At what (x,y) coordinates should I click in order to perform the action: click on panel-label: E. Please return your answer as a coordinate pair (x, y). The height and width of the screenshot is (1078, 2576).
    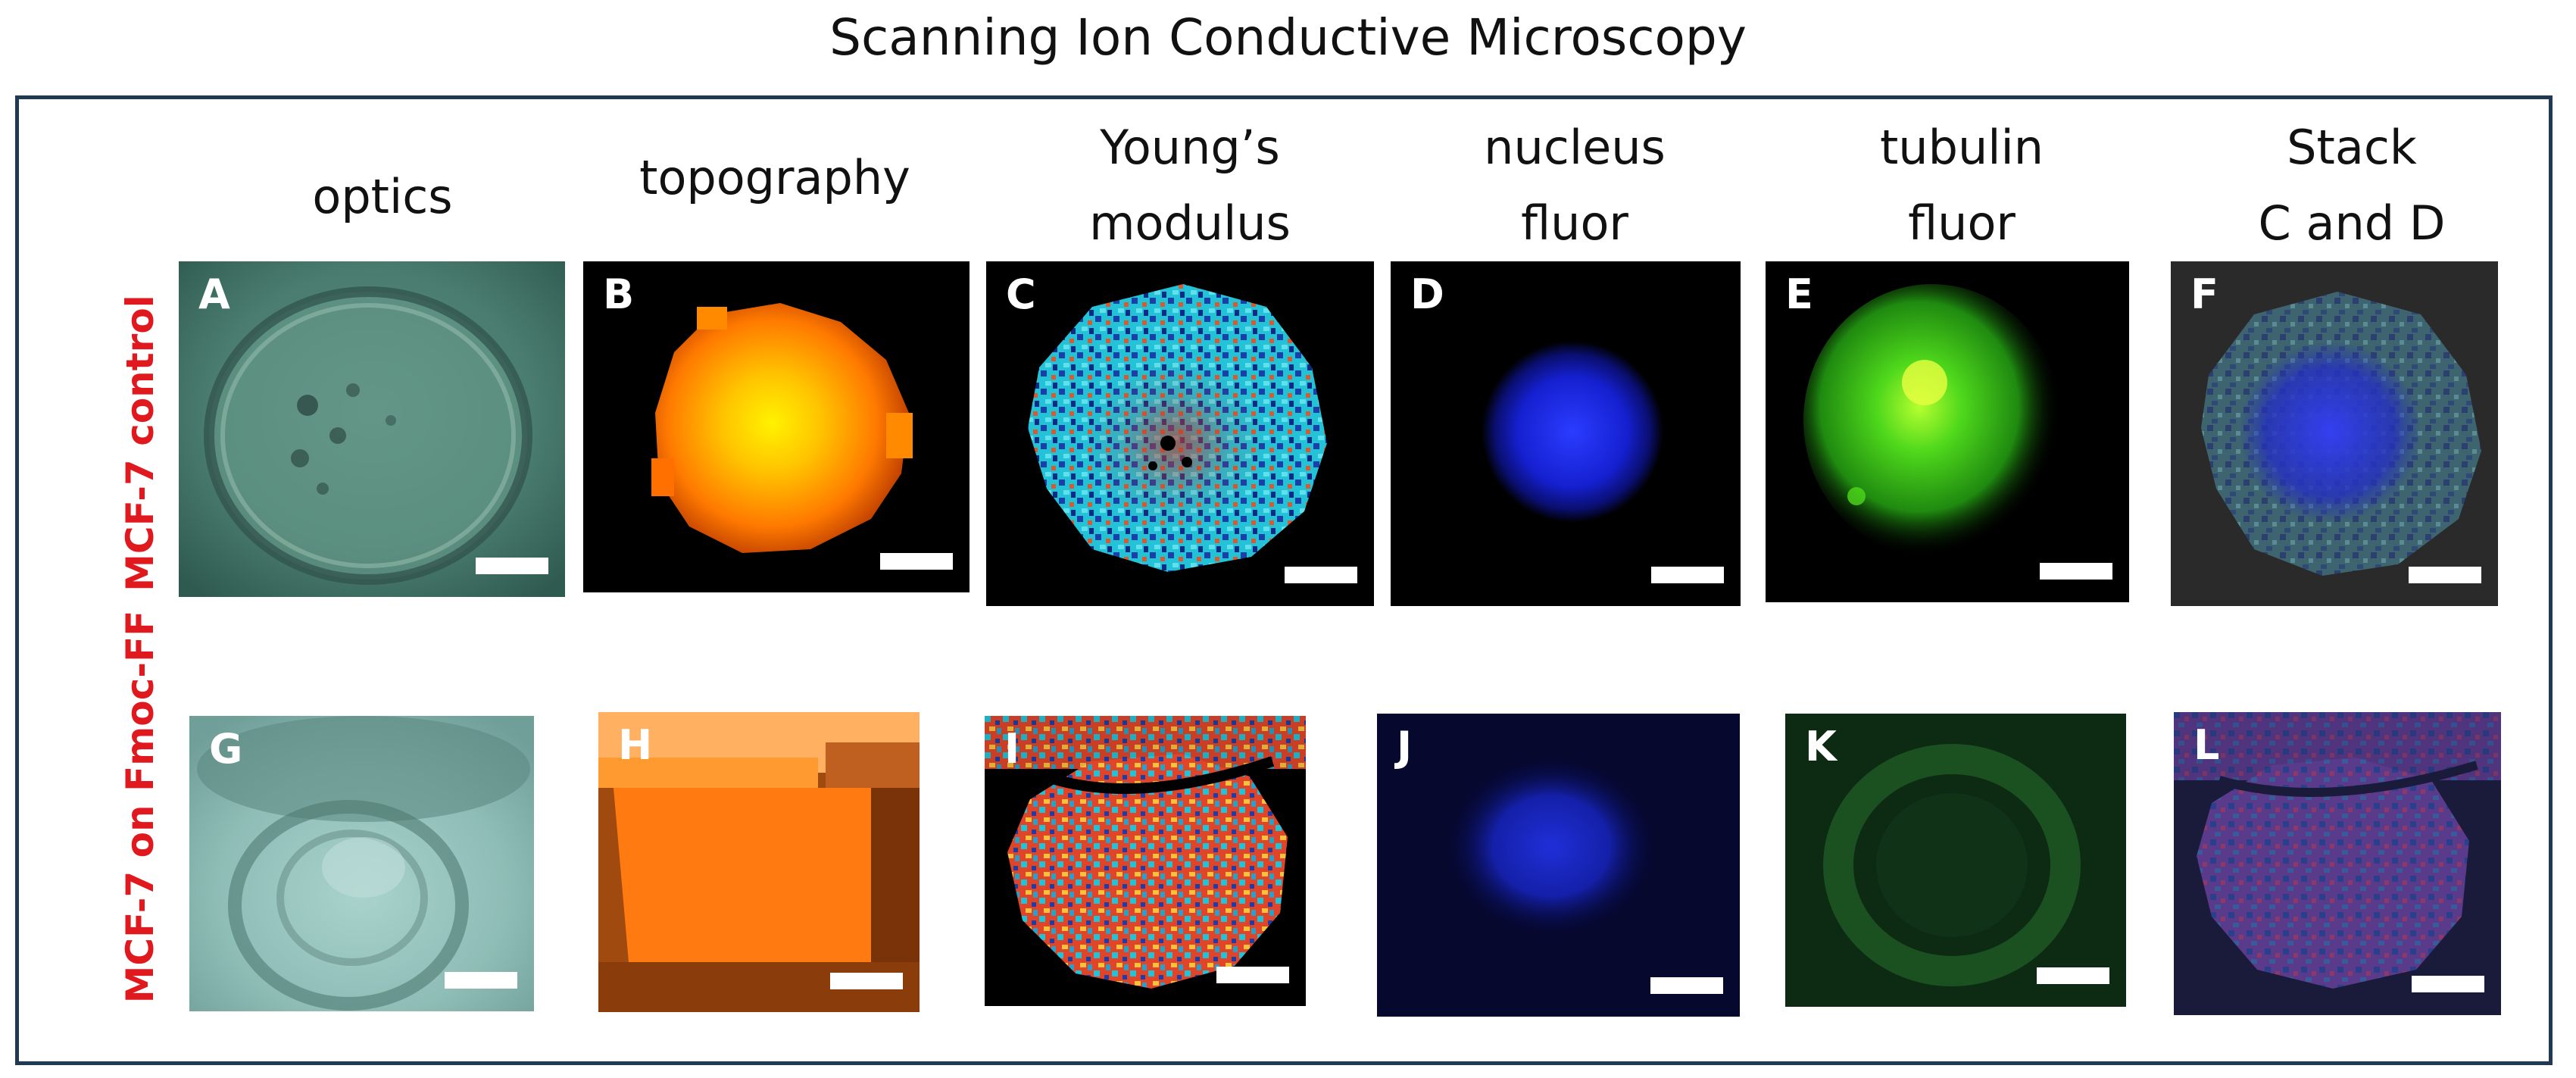
    Looking at the image, I should click on (1799, 294).